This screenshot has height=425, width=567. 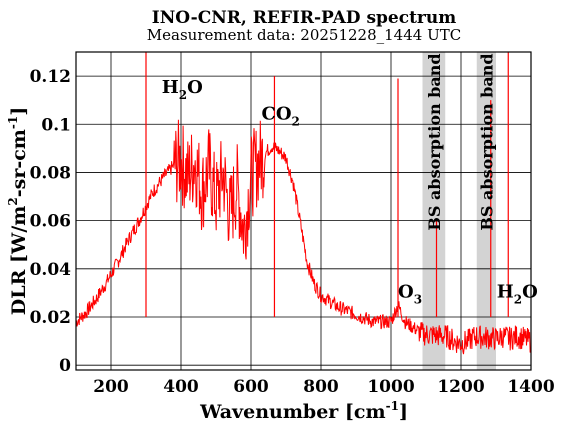 What do you see at coordinates (181, 387) in the screenshot?
I see `x-tick-label-1: 400` at bounding box center [181, 387].